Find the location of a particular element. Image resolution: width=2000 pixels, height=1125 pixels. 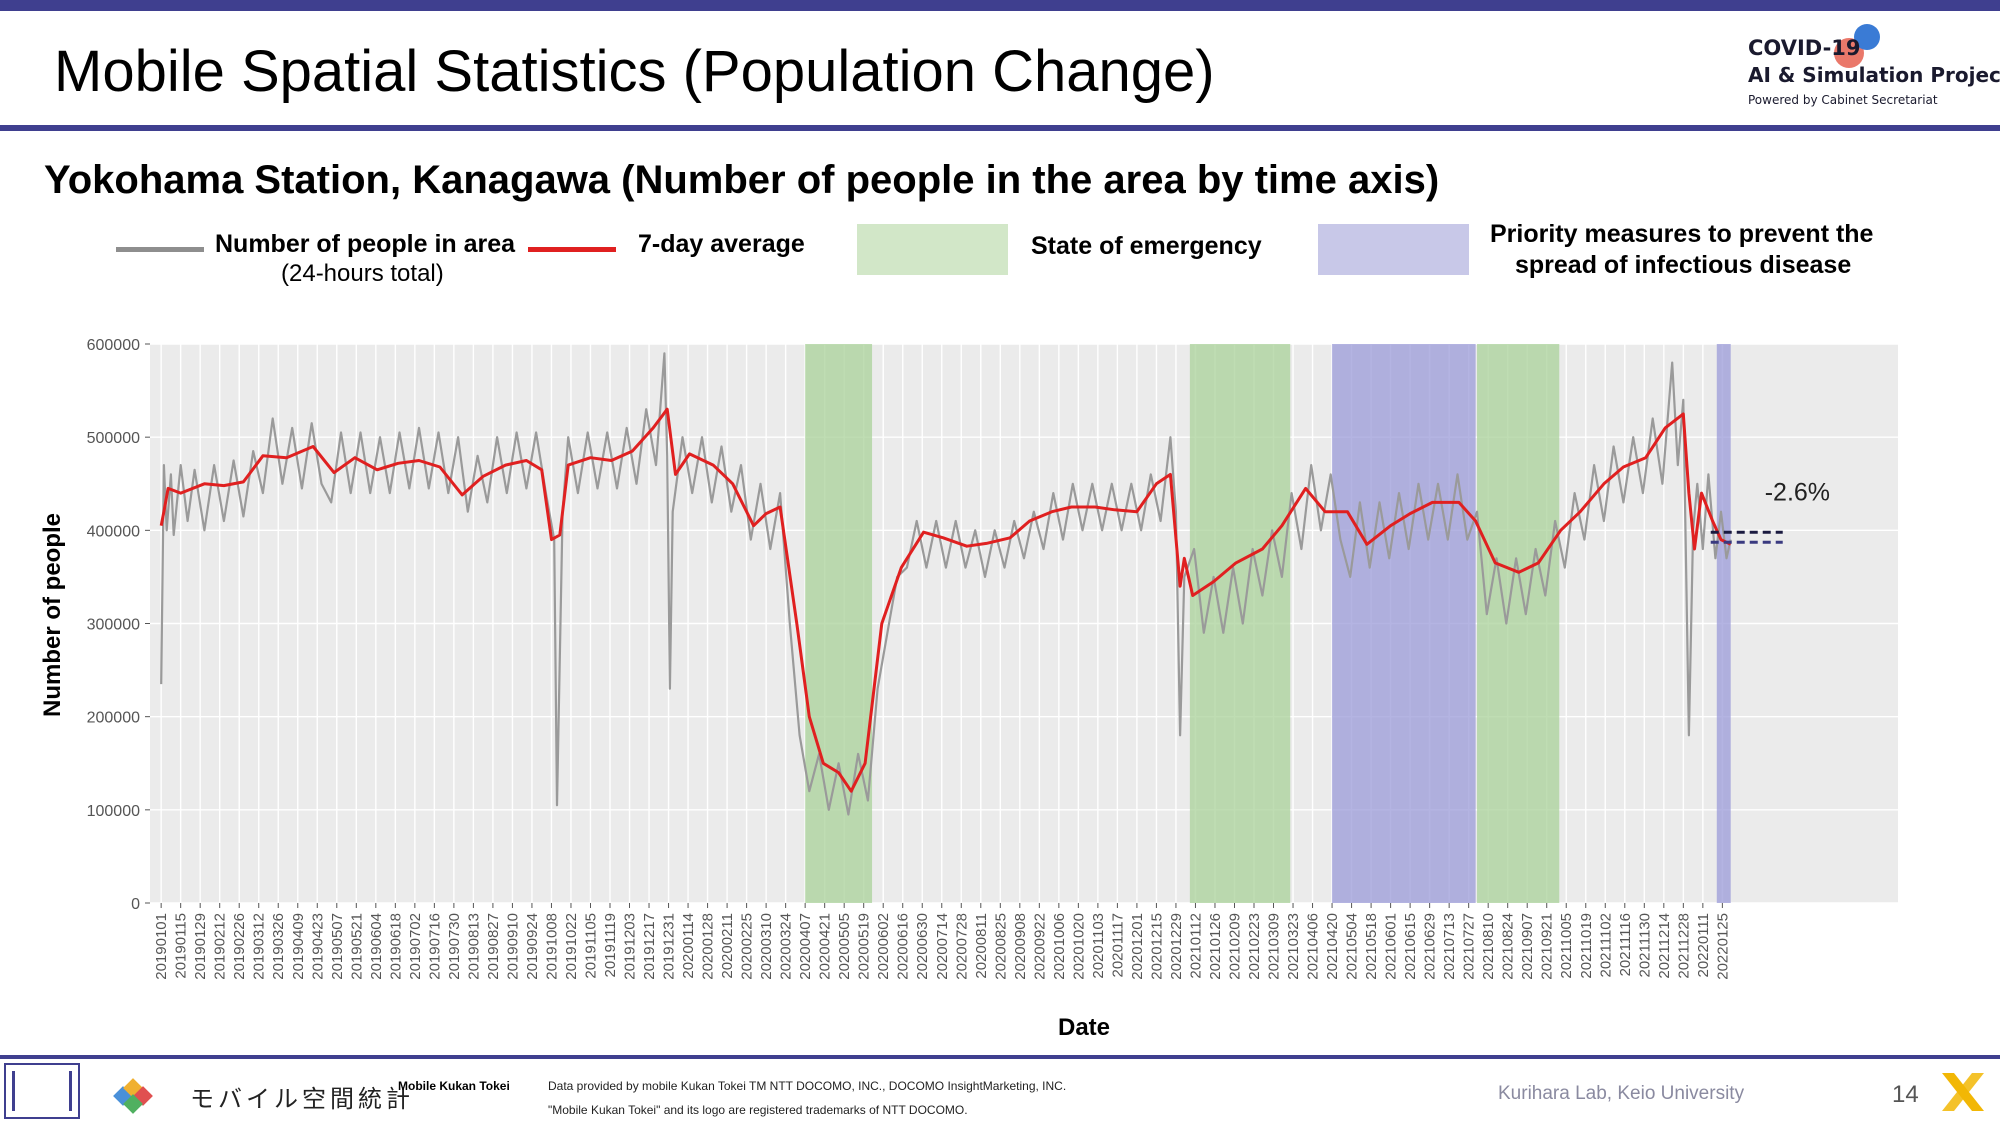

x-tick-label: 20190226 is located at coordinates (239, 946).